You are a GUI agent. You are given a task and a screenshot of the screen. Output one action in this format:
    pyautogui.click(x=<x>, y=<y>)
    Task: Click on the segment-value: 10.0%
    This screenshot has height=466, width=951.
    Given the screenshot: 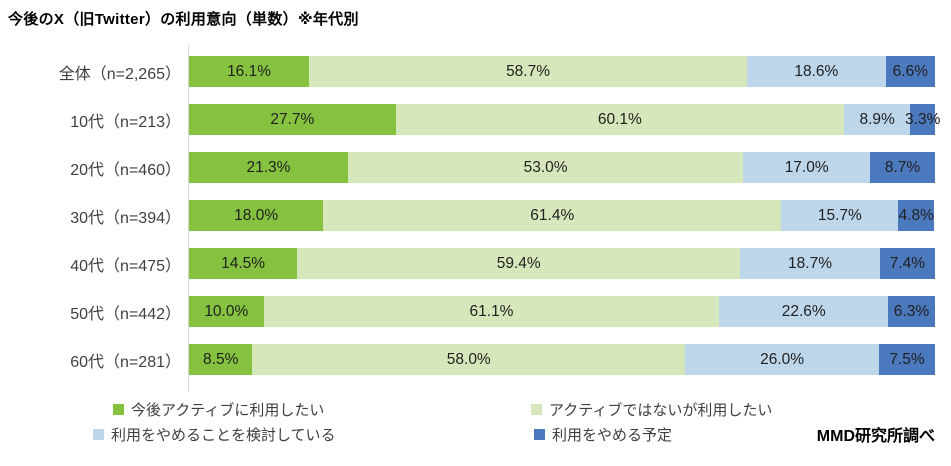 What is the action you would take?
    pyautogui.click(x=226, y=311)
    